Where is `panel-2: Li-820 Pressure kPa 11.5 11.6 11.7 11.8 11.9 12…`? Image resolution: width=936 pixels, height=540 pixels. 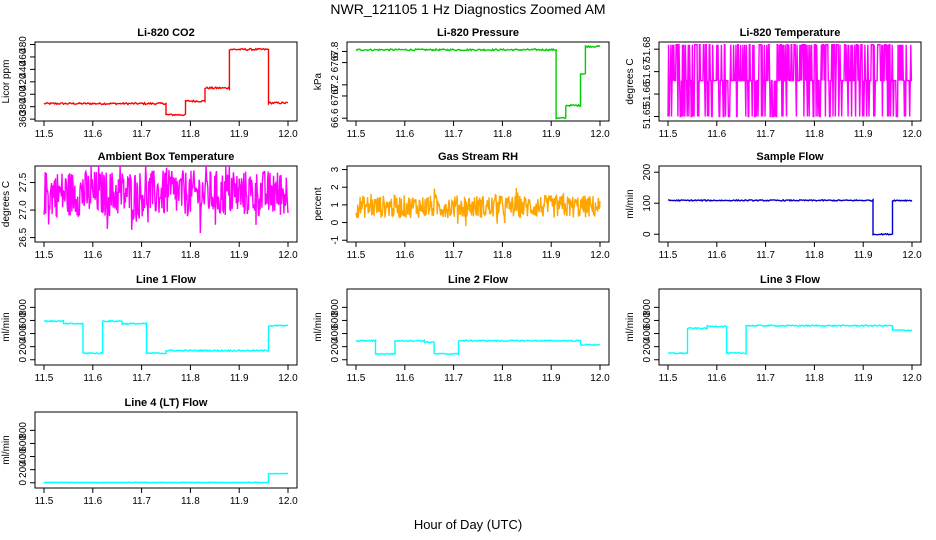 panel-2: Li-820 Pressure kPa 11.5 11.6 11.7 11.8 11.9 12… is located at coordinates (461, 83).